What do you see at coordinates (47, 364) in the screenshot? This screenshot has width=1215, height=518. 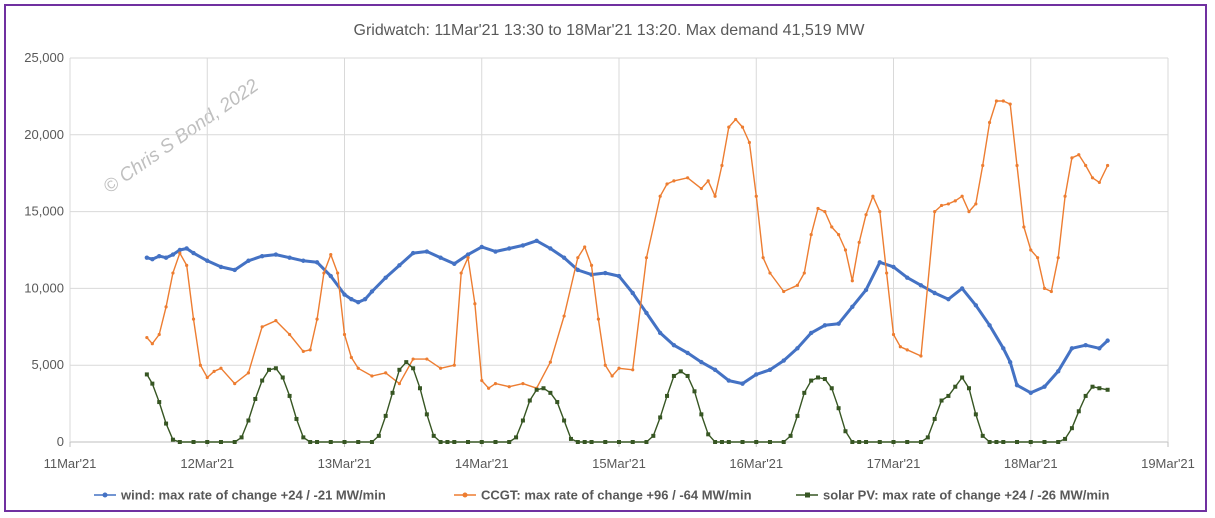 I see `y-tick-label: 5,000` at bounding box center [47, 364].